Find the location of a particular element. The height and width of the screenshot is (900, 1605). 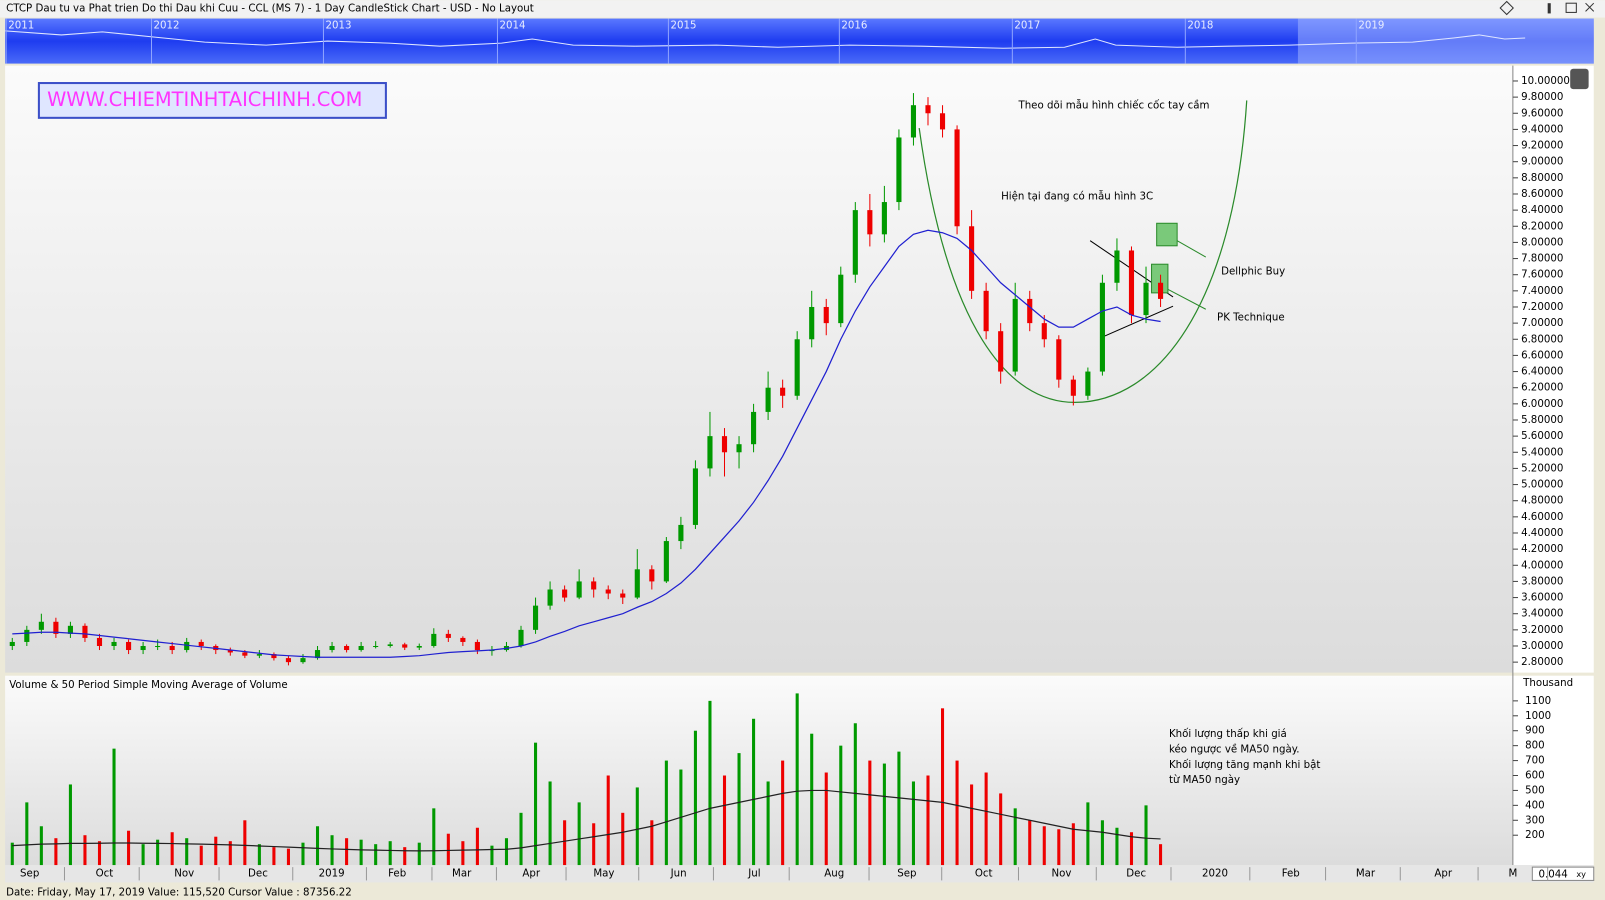

toolbar-icons is located at coordinates (1547, 8).